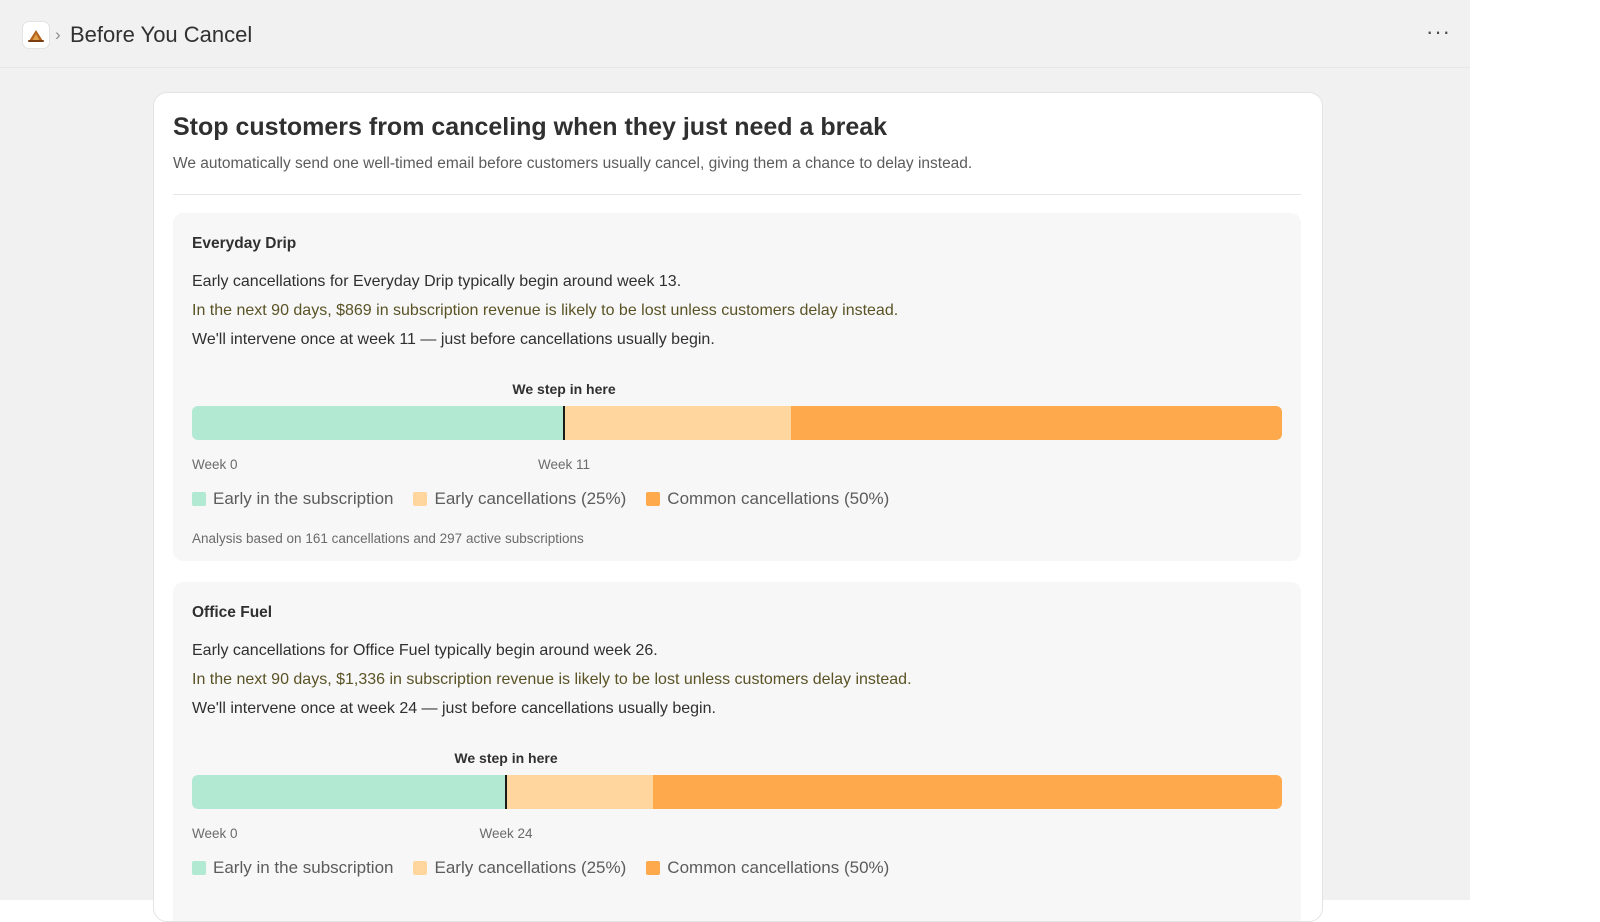 The height and width of the screenshot is (922, 1600). What do you see at coordinates (58, 34) in the screenshot?
I see `breadcrumb-chevron-icon: ›` at bounding box center [58, 34].